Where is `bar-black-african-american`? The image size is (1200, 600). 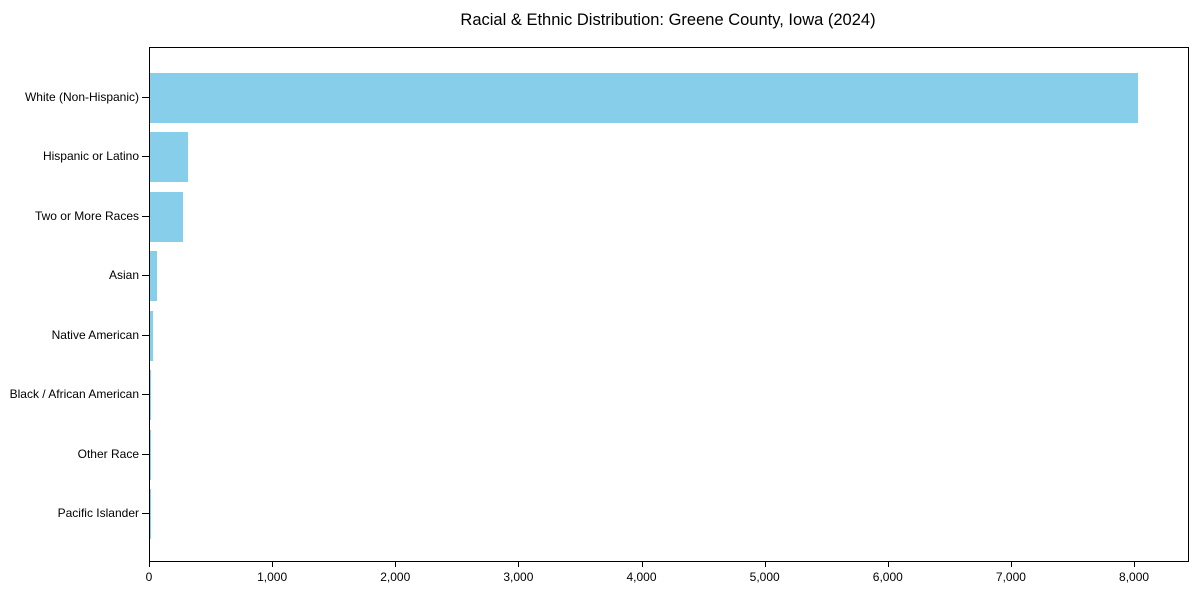
bar-black-african-american is located at coordinates (151, 395).